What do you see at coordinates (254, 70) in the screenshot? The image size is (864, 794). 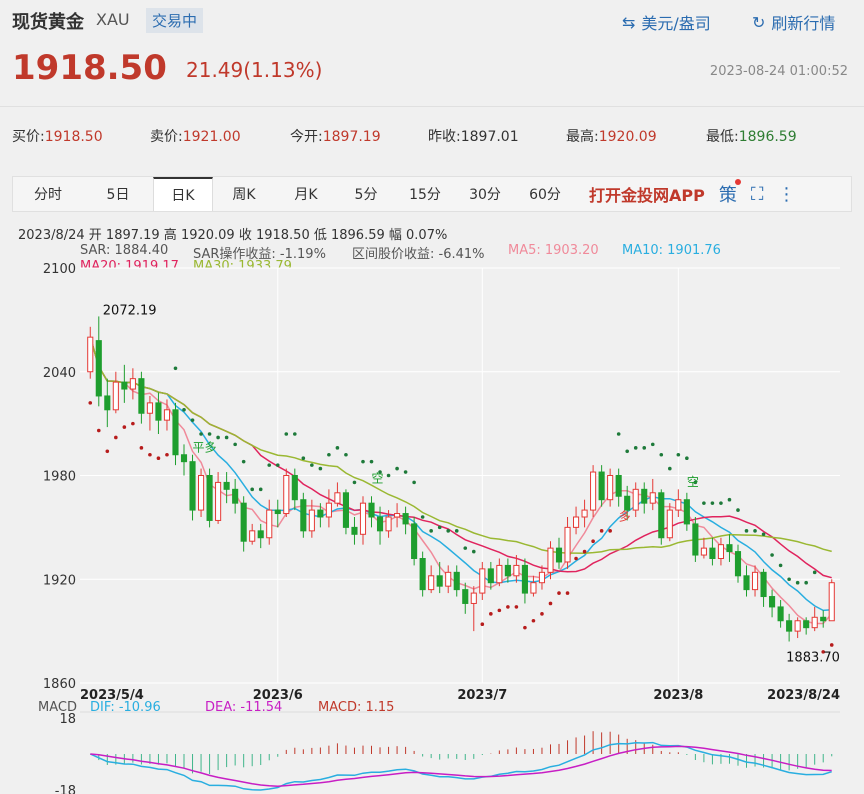 I see `price-change: 21.49(1.13%)` at bounding box center [254, 70].